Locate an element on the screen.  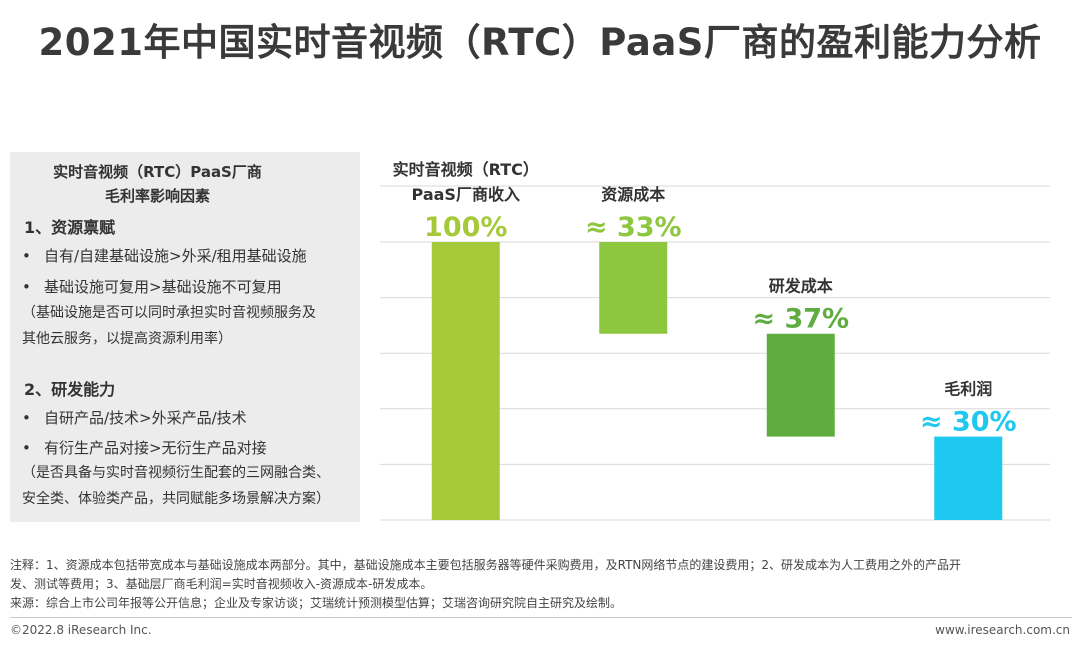
data-label: ≈ 33% is located at coordinates (633, 227).